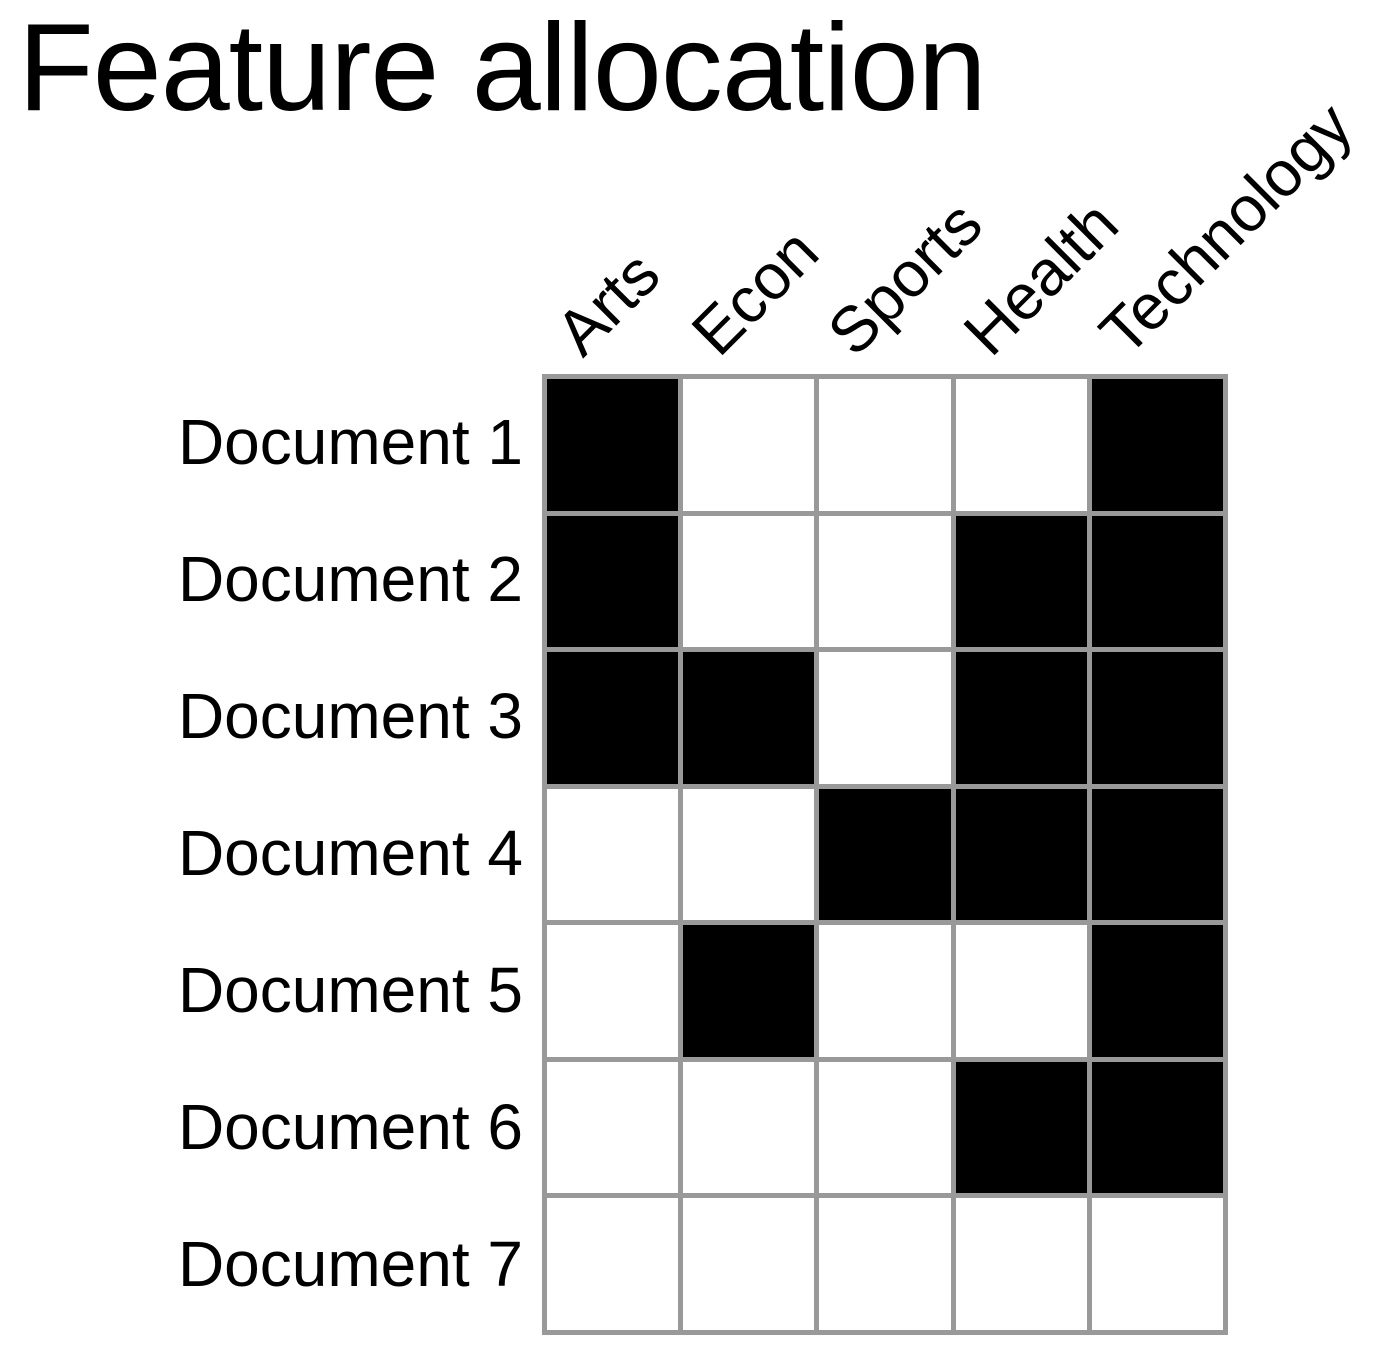  What do you see at coordinates (1021, 581) in the screenshot?
I see `grid-cell-doc2-health` at bounding box center [1021, 581].